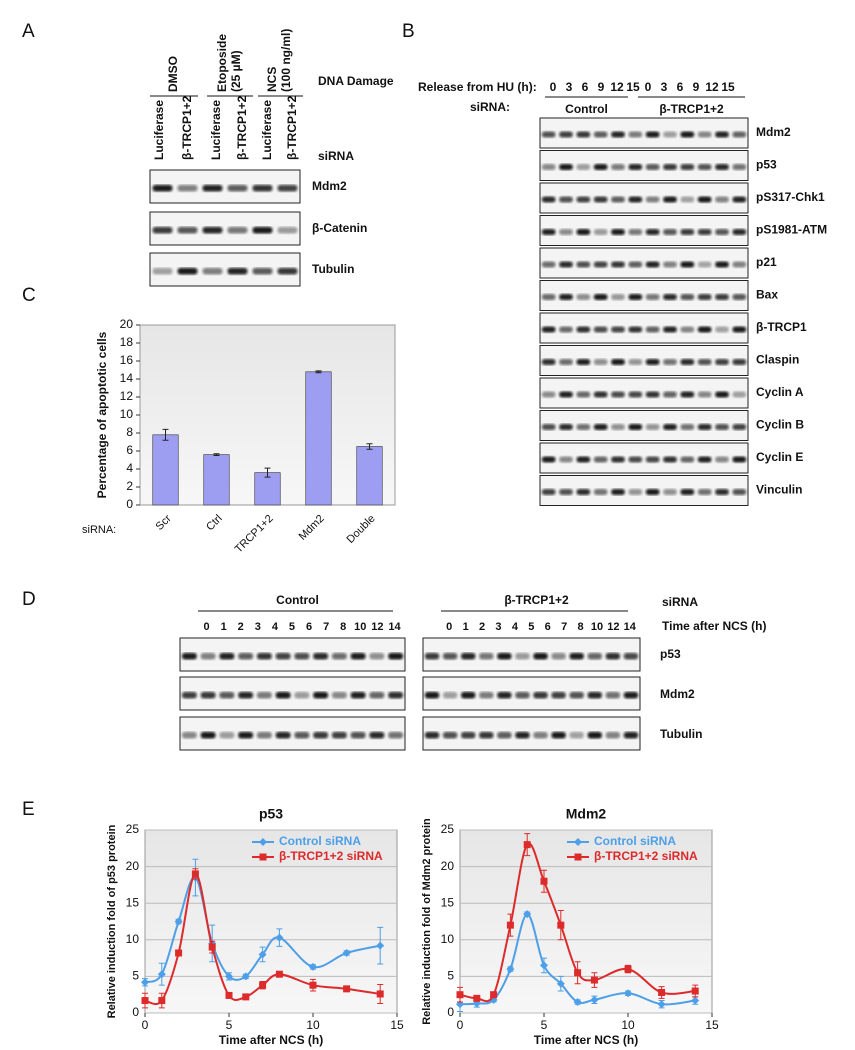  Describe the element at coordinates (271, 921) in the screenshot. I see `plot-area` at that location.